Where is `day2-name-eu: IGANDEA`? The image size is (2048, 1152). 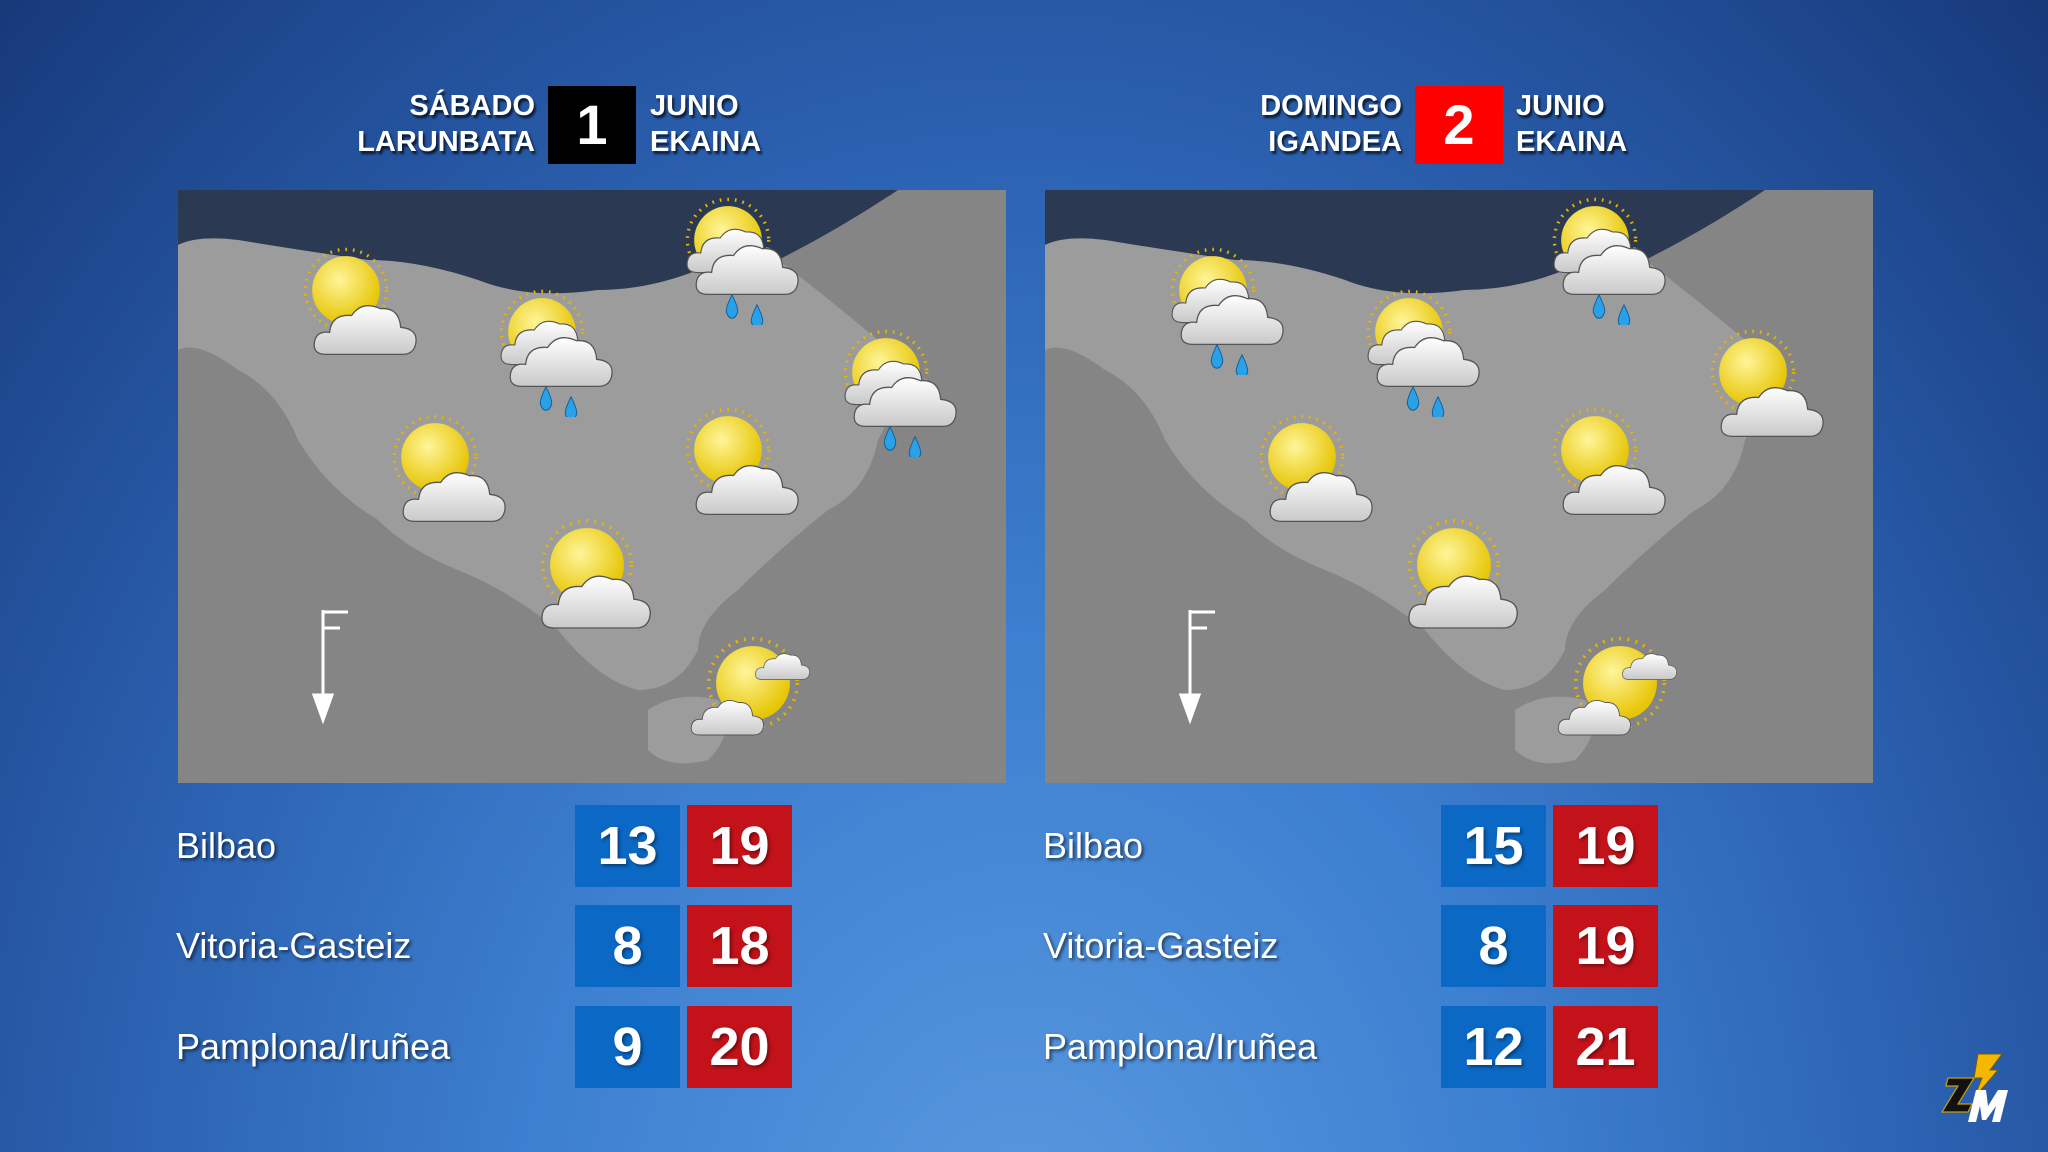 day2-name-eu: IGANDEA is located at coordinates (1335, 142).